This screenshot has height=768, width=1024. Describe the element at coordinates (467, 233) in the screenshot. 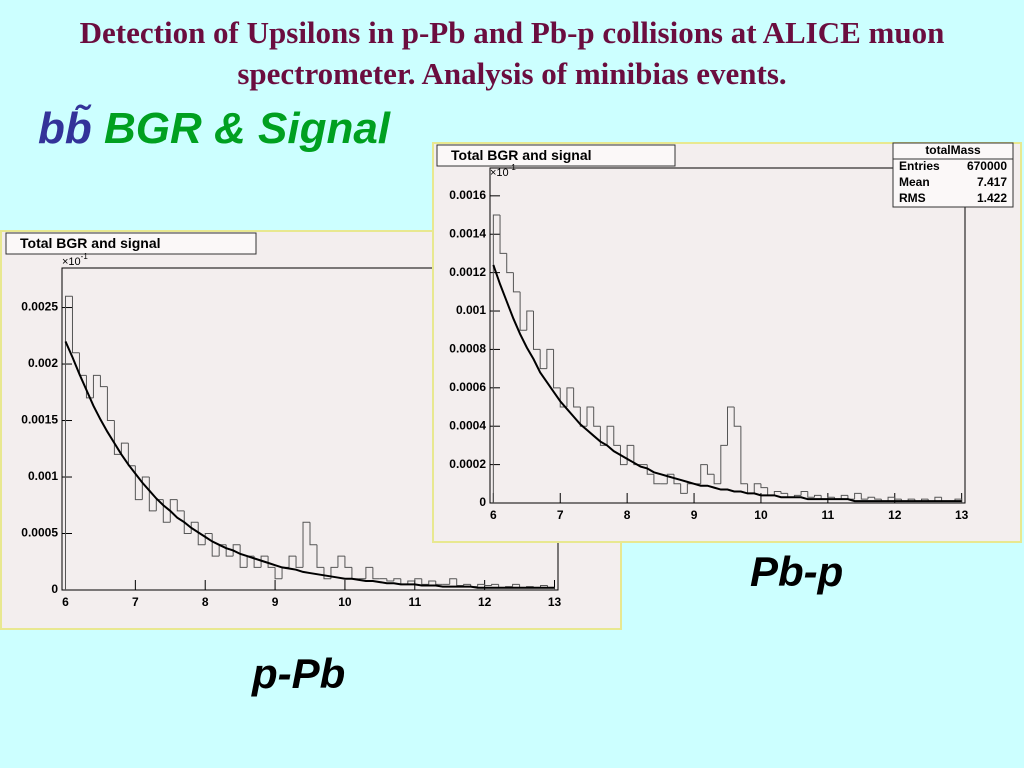

I see `y-tick-label: 0.0014` at that location.